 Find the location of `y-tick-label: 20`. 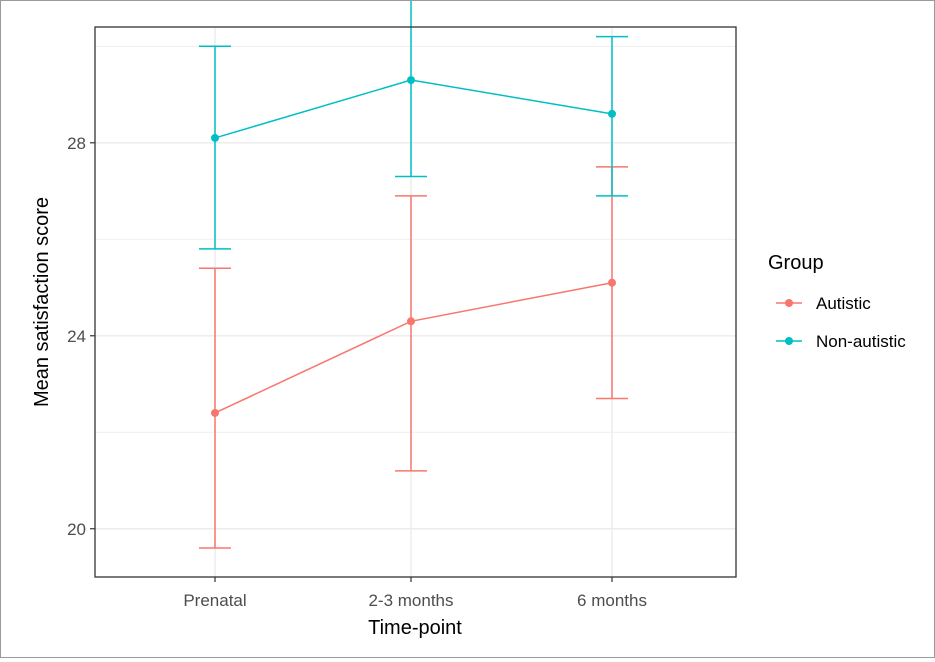

y-tick-label: 20 is located at coordinates (76, 529).